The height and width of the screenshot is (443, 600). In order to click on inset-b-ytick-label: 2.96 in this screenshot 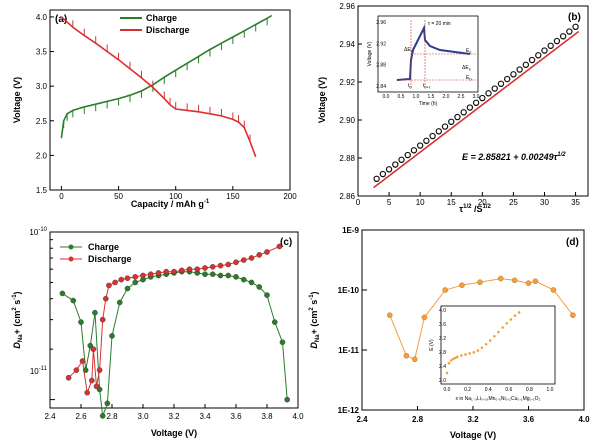, I will do `click(381, 23)`.